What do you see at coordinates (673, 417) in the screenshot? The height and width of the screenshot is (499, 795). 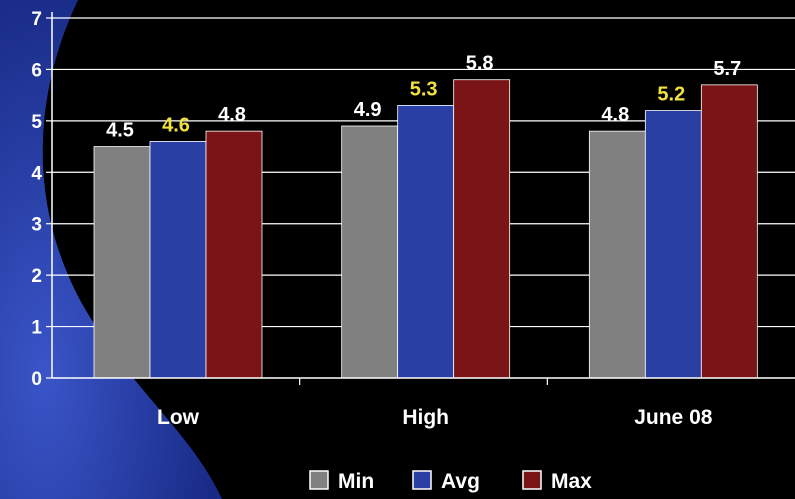 I see `x-category-label-2: June 08` at bounding box center [673, 417].